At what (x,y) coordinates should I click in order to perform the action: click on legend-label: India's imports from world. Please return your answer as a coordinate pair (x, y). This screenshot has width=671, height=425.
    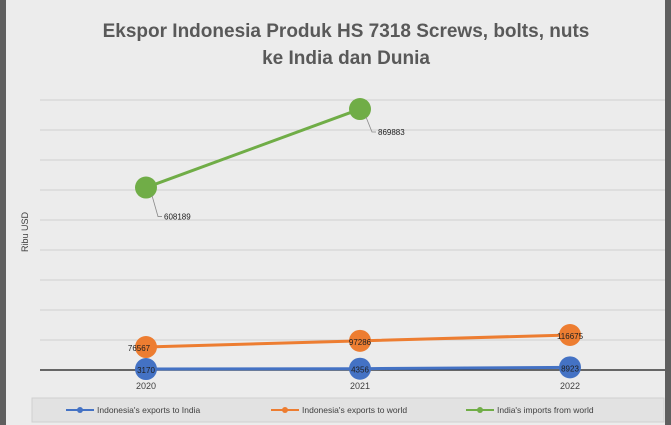
    Looking at the image, I should click on (545, 410).